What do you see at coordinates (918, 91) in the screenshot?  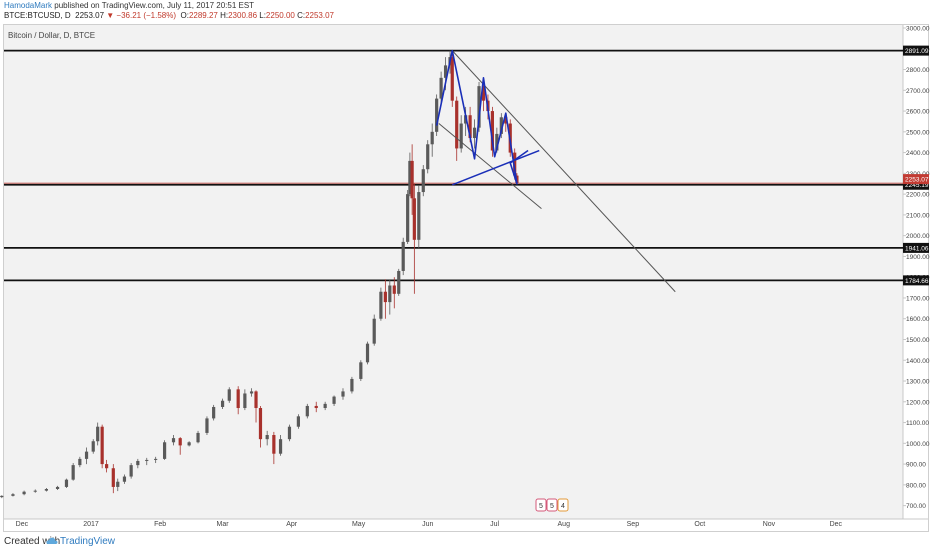 I see `price-tick-label: 2700.00` at bounding box center [918, 91].